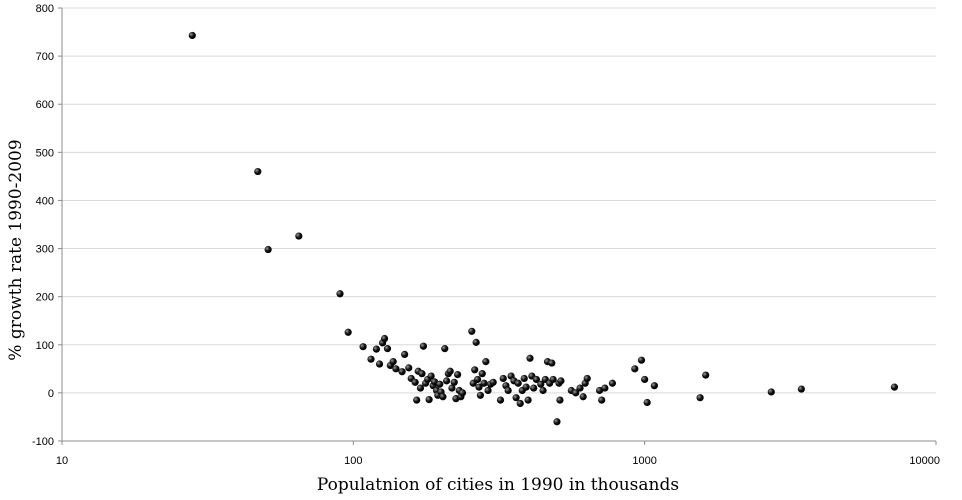 This screenshot has height=500, width=962. What do you see at coordinates (45, 250) in the screenshot?
I see `y-tick-label: 300` at bounding box center [45, 250].